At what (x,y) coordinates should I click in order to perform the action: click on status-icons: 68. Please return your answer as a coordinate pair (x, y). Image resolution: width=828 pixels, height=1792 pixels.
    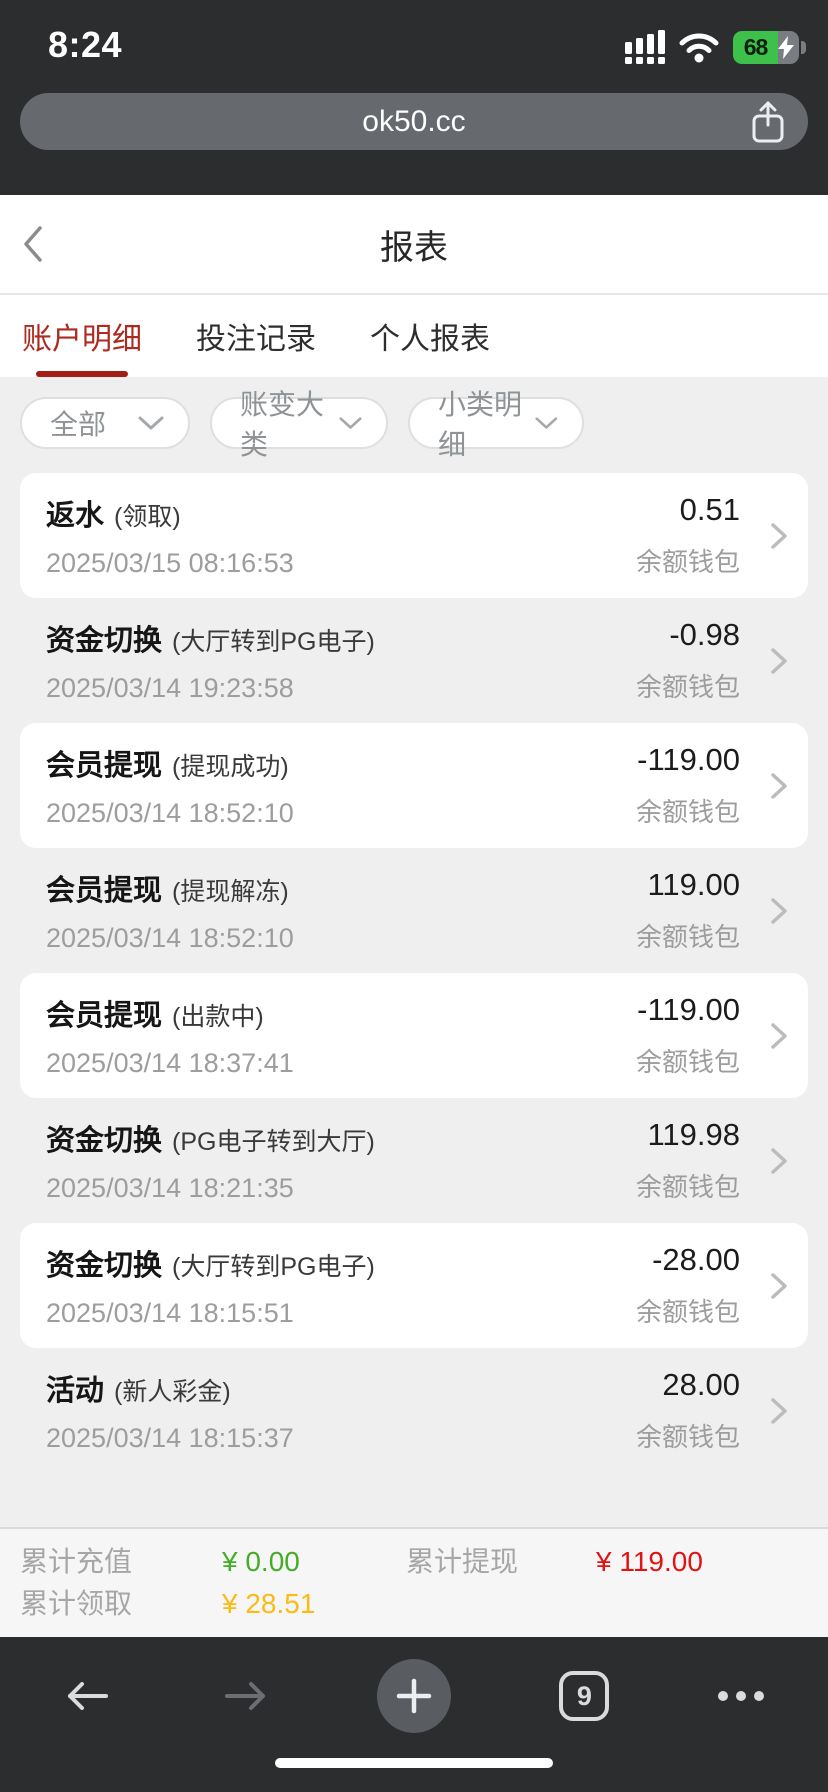
    Looking at the image, I should click on (715, 47).